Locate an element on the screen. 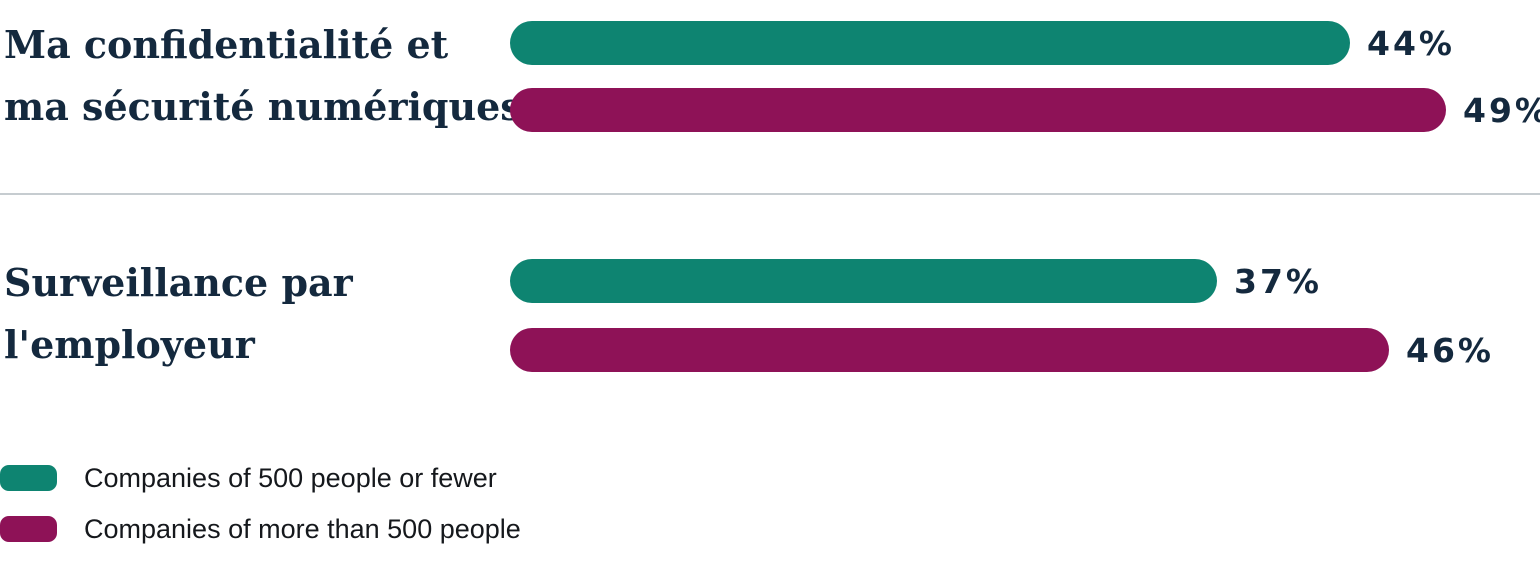 The image size is (1540, 572). legend-swatch-teal is located at coordinates (28, 478).